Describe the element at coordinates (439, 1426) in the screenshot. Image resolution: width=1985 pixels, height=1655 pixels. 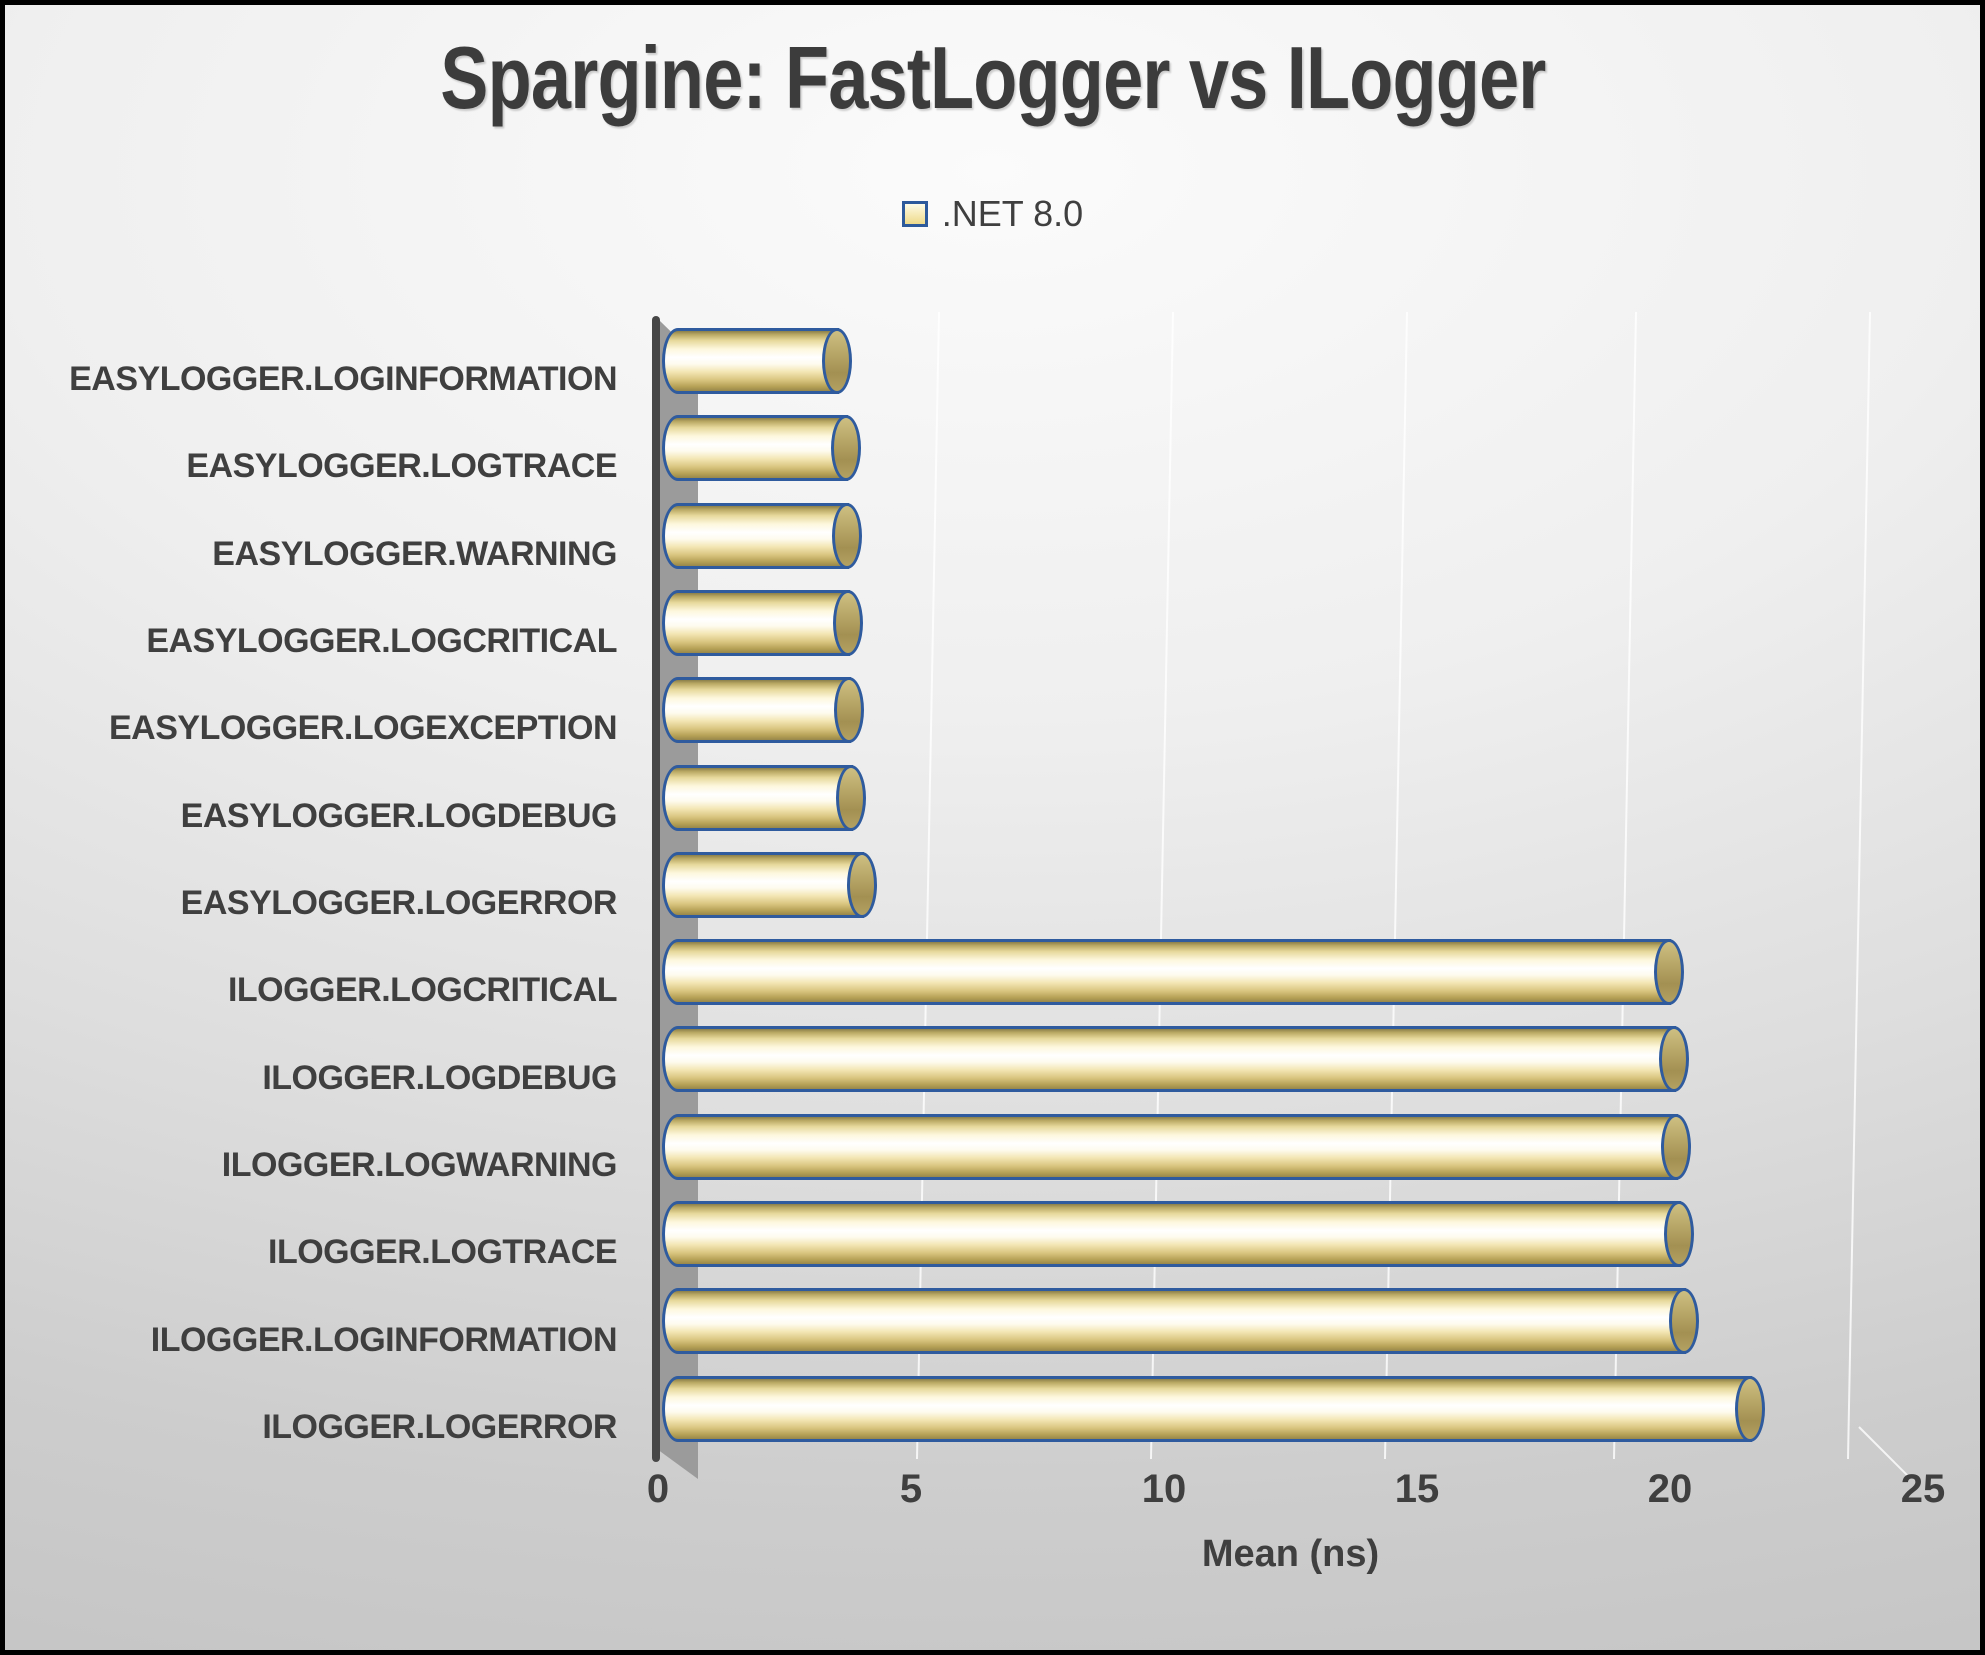
I see `category-label: ILOGGER.LOGERROR` at that location.